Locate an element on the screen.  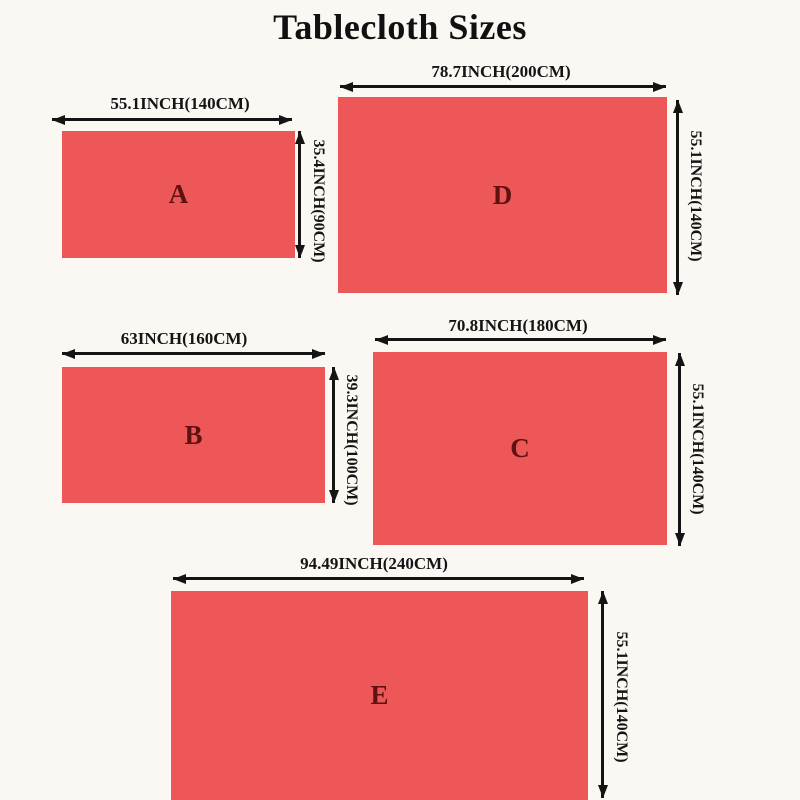
tablecloth-c-height-arrow-icon is located at coordinates (679, 449).